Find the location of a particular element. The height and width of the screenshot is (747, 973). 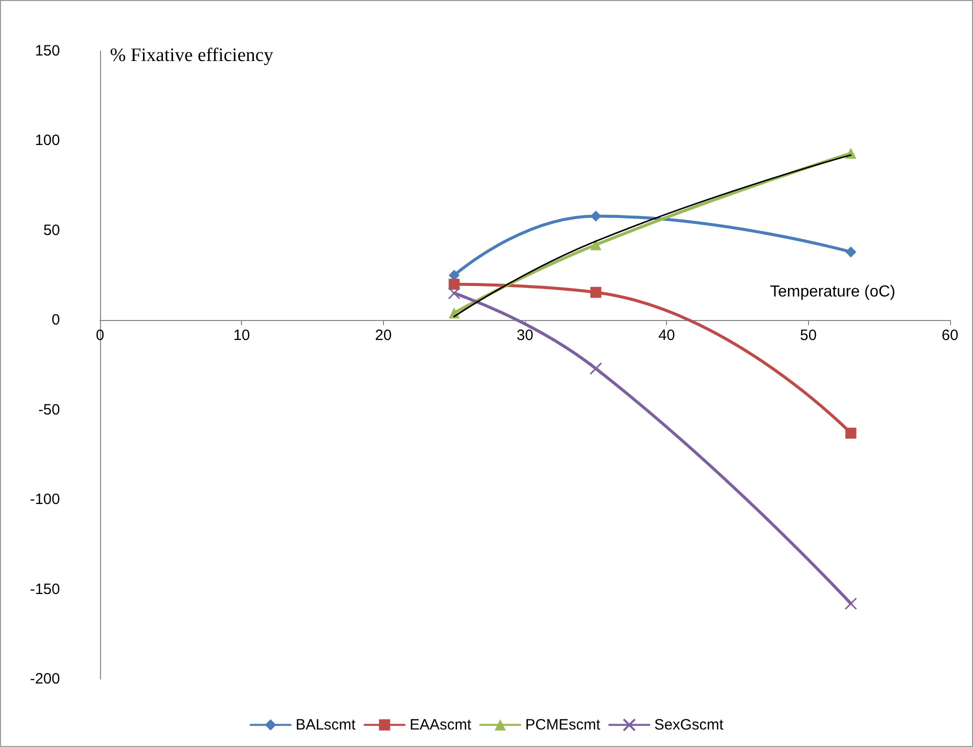

y-tick-label: 0 is located at coordinates (56, 320).